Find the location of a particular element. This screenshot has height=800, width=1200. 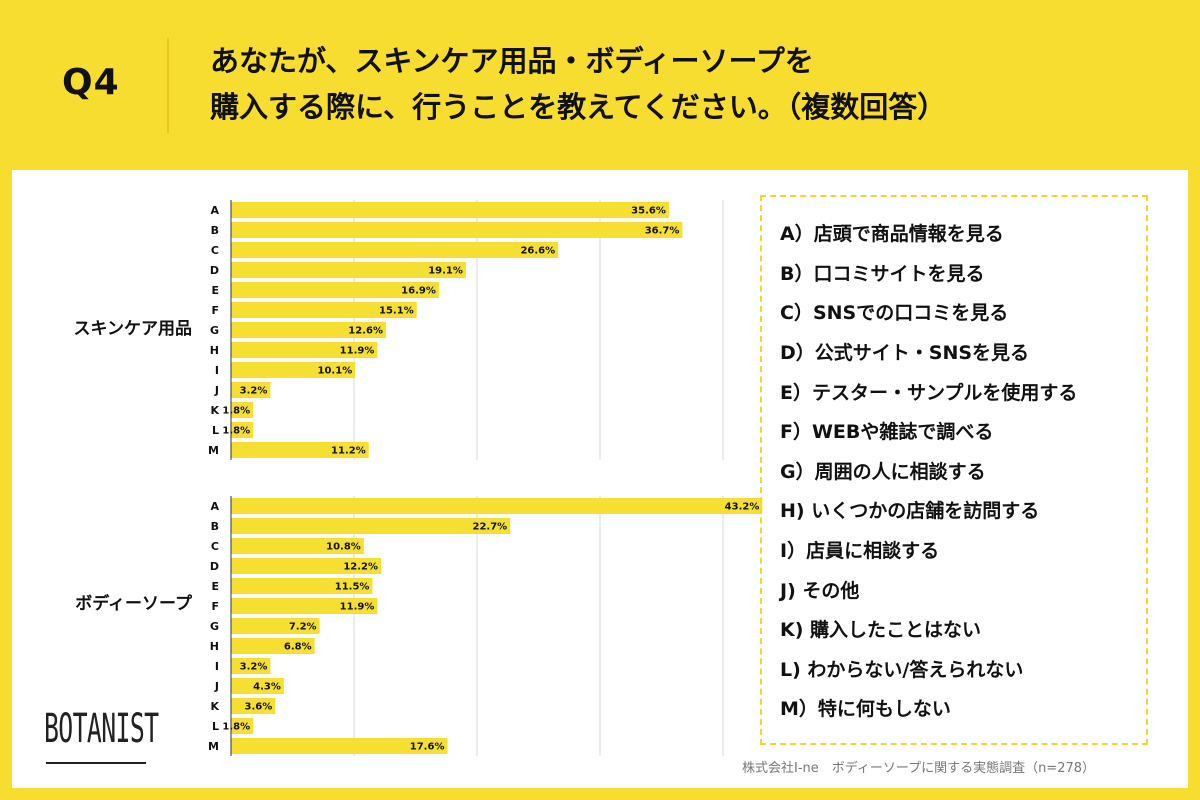

skincare-category-label-d: D is located at coordinates (214, 270).